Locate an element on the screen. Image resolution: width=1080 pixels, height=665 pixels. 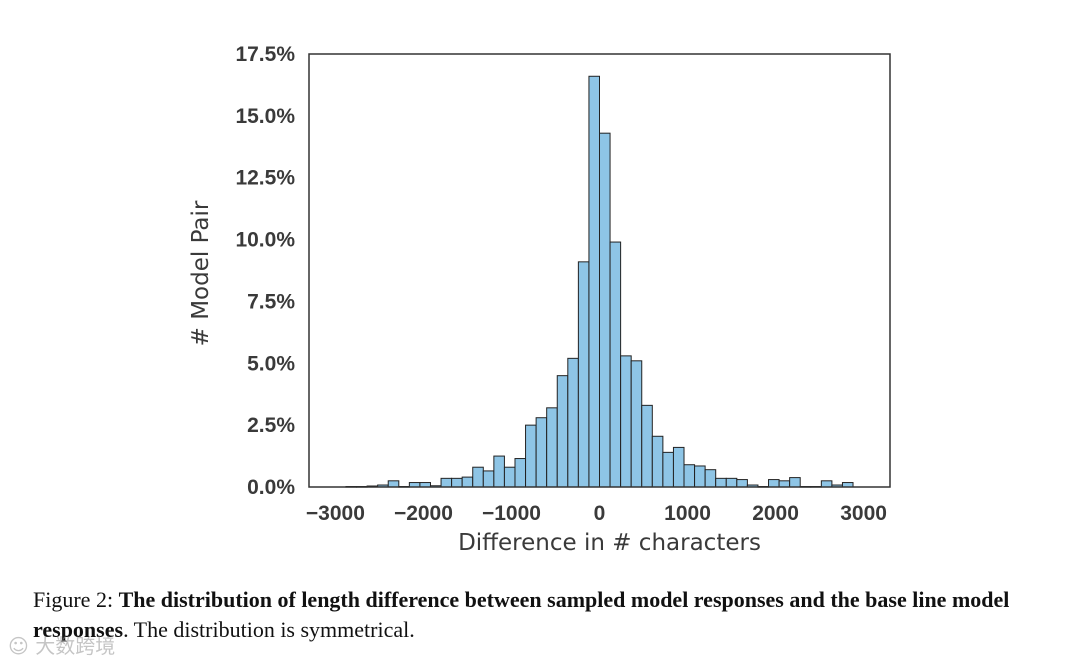
watermark-text: 大数跨境 is located at coordinates (75, 646).